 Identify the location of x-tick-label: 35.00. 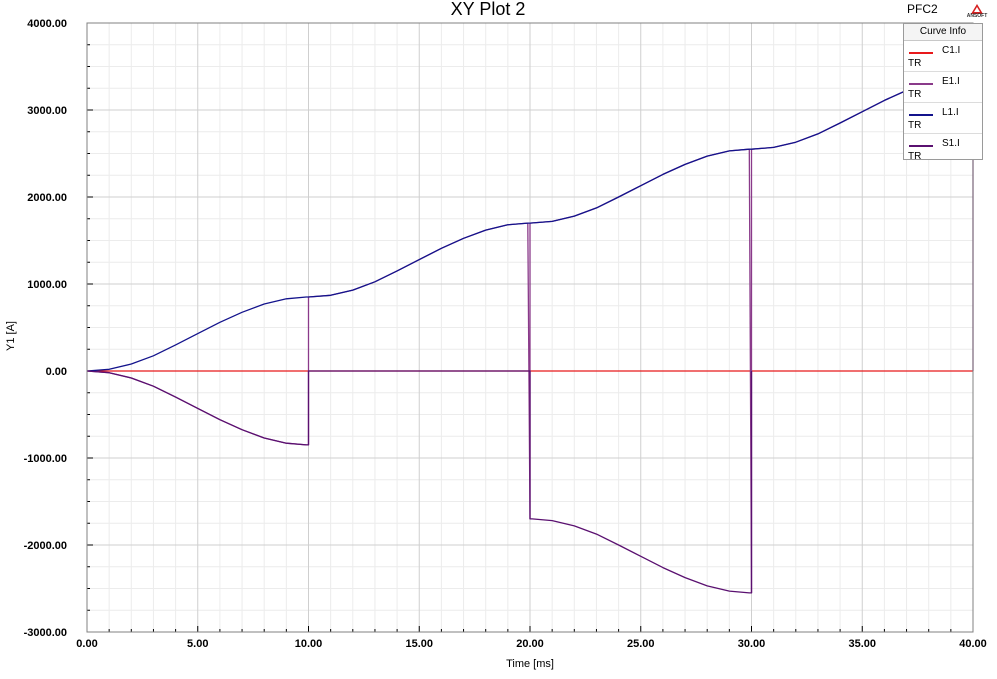
(862, 644).